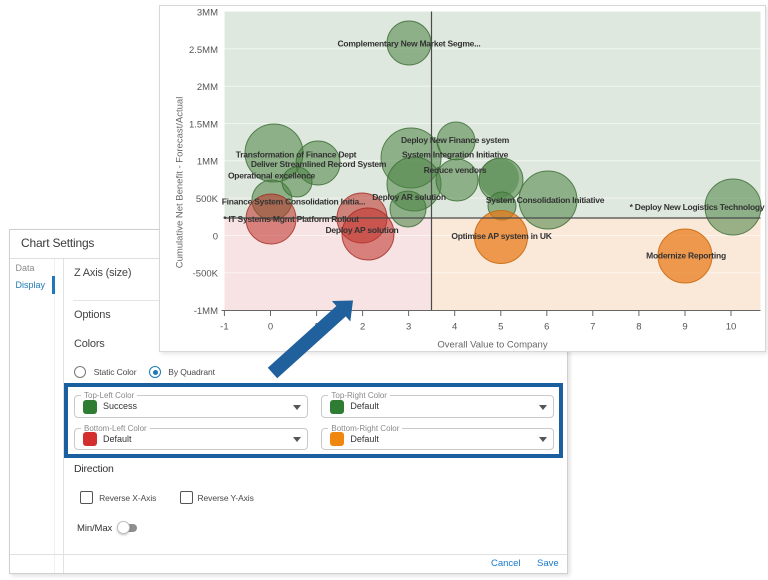  Describe the element at coordinates (206, 274) in the screenshot. I see `svg-text: -500K` at that location.